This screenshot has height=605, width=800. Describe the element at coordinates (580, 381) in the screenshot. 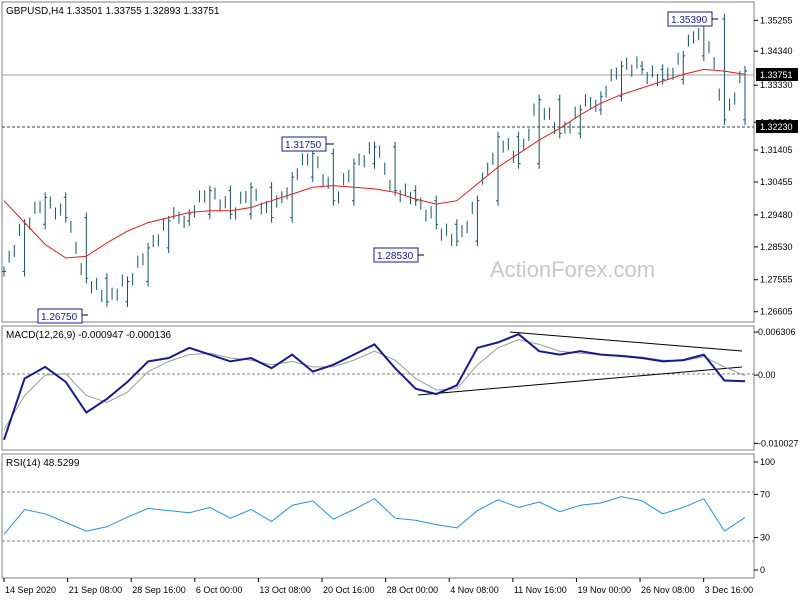

I see `macd-trendline-lower` at that location.